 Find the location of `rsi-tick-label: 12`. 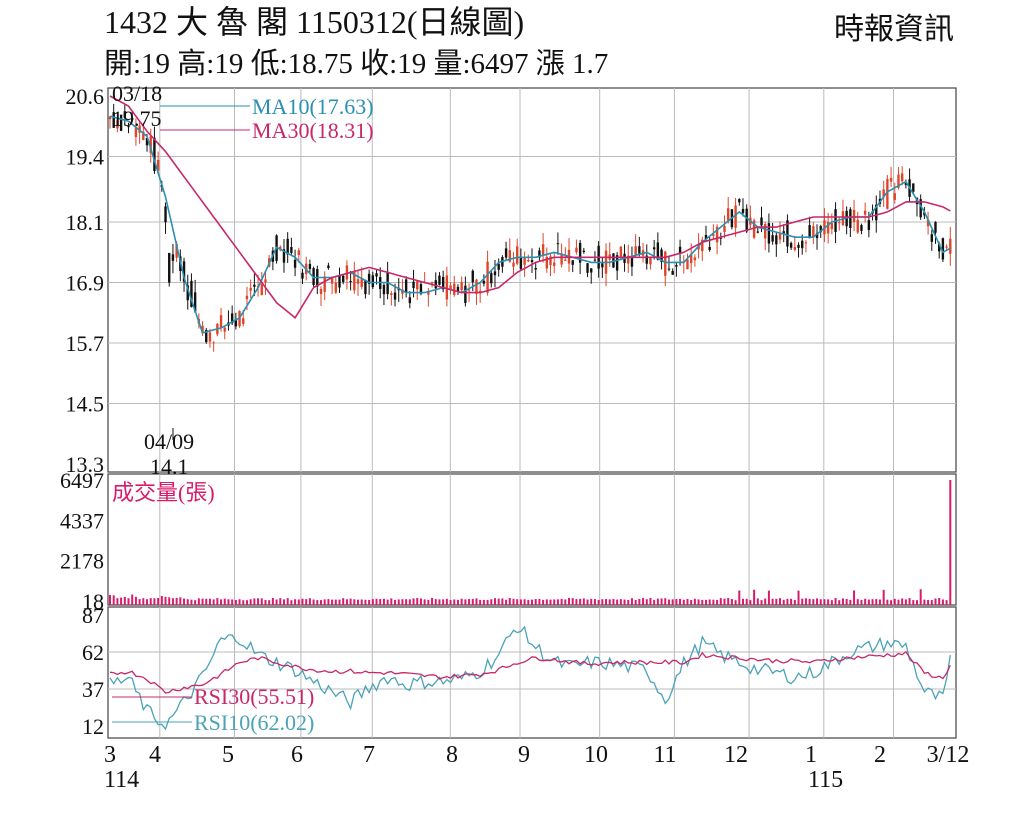

rsi-tick-label: 12 is located at coordinates (93, 726).